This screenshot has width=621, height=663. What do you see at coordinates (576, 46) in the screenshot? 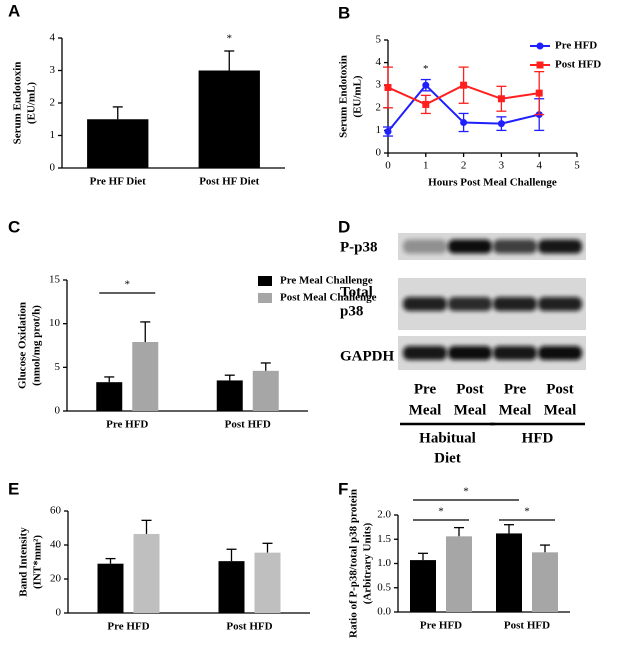
I see `legend-label: Pre HFD` at bounding box center [576, 46].